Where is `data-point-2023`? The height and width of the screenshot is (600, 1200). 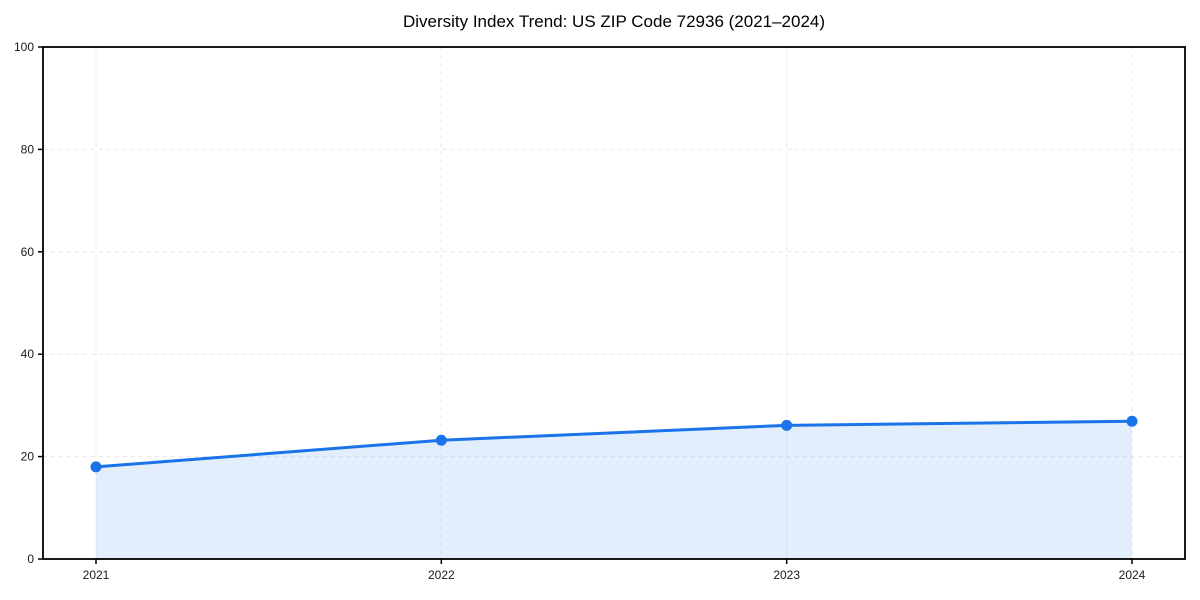 data-point-2023 is located at coordinates (787, 425).